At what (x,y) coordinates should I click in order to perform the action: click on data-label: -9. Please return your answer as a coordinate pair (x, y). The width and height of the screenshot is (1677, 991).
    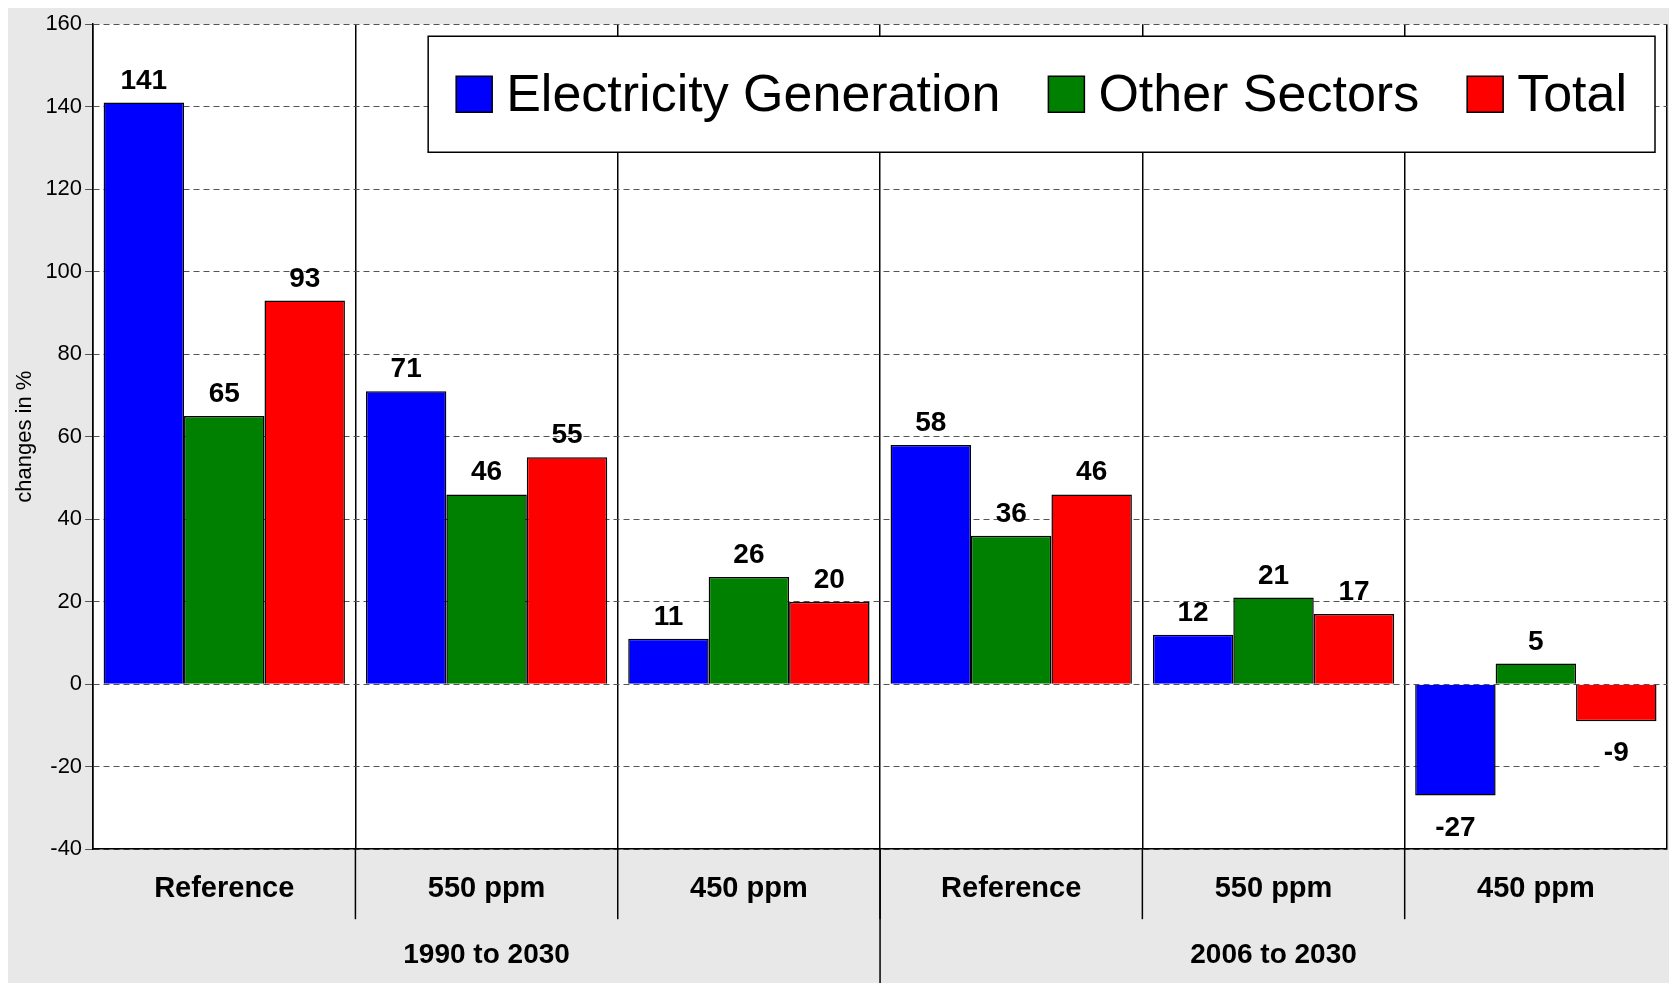
    Looking at the image, I should click on (1616, 752).